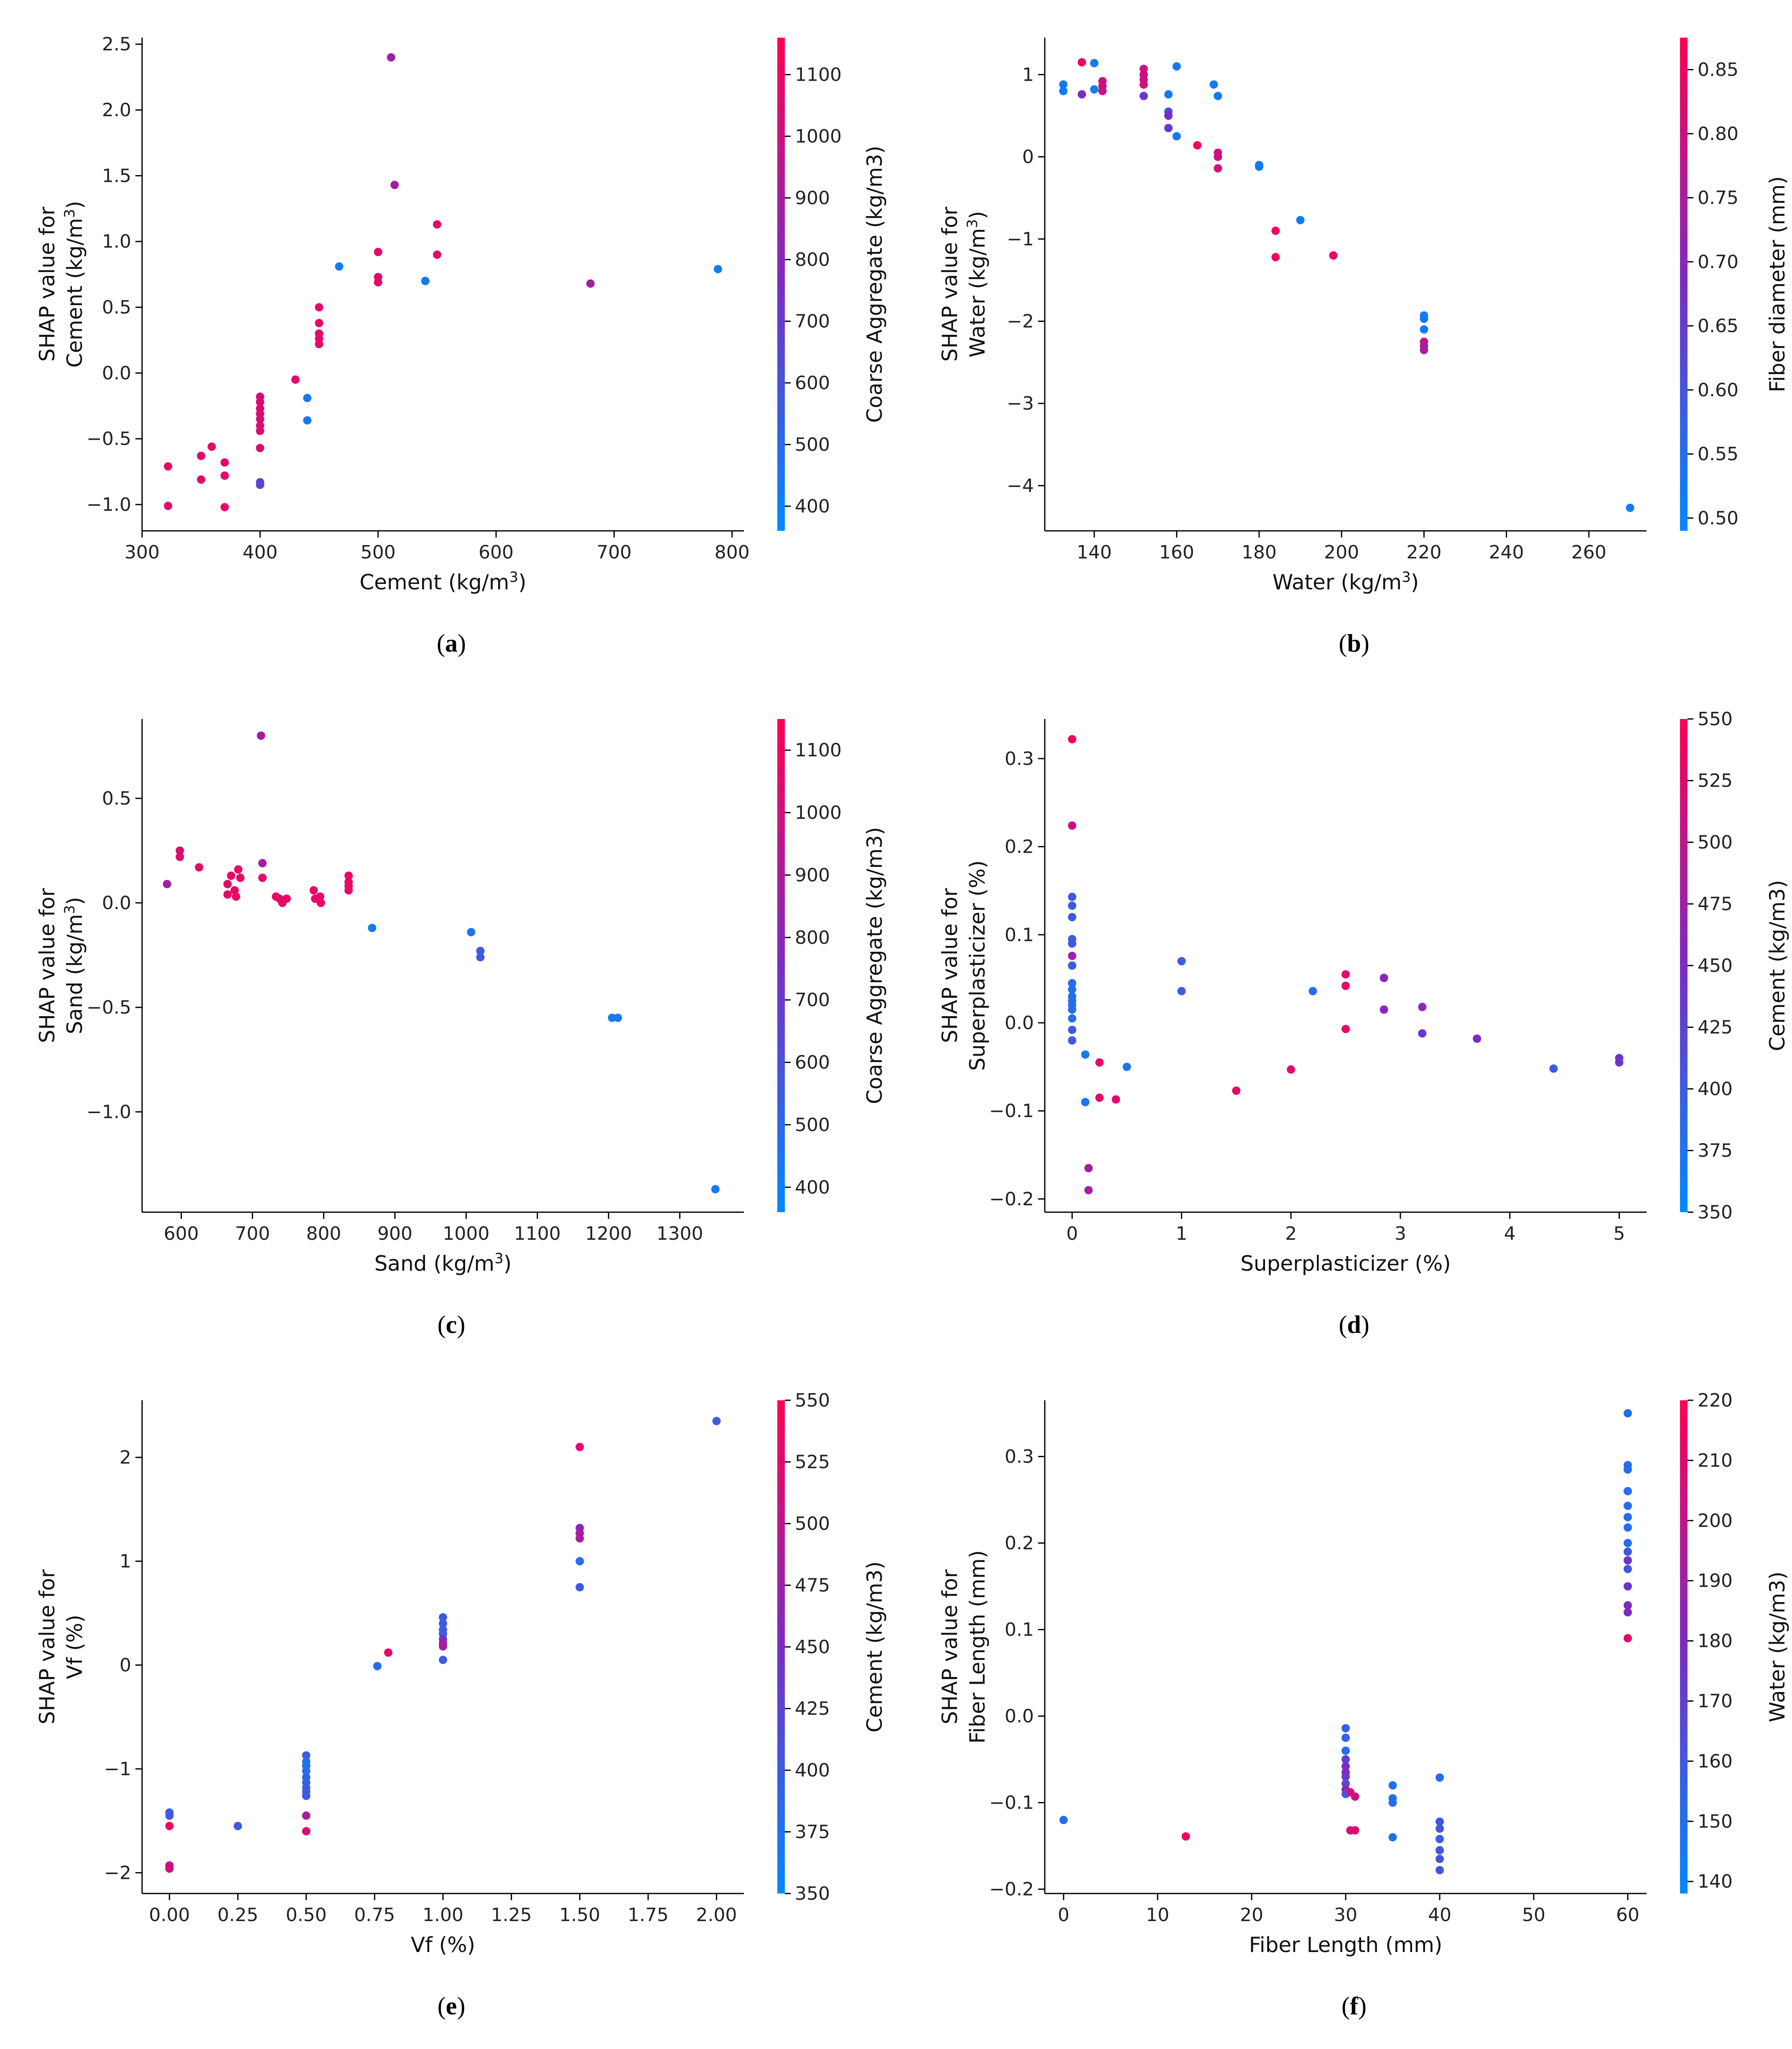 The image size is (1792, 2049). I want to click on colorbar-tick-label: 180, so click(1715, 1641).